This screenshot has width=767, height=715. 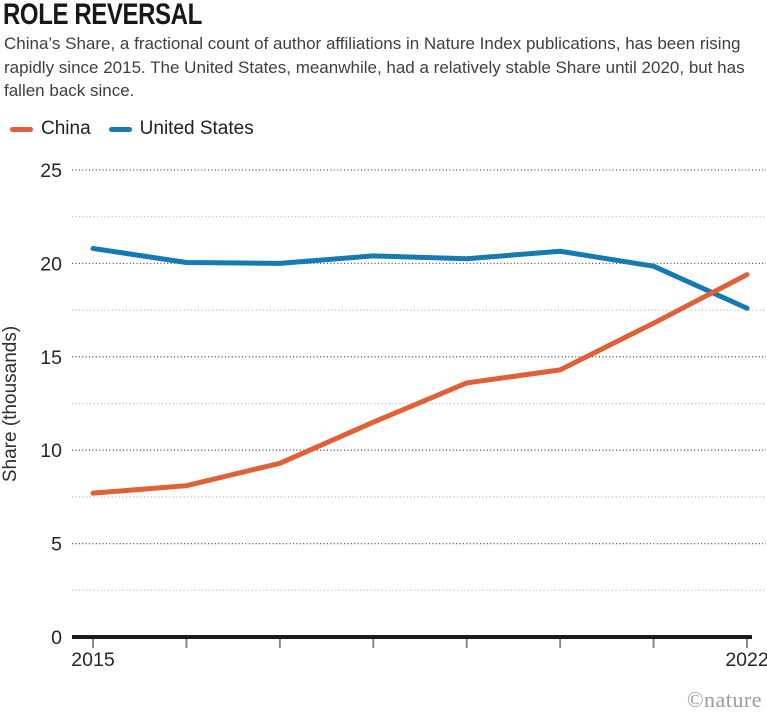 I want to click on svg-text: 10, so click(x=51, y=451).